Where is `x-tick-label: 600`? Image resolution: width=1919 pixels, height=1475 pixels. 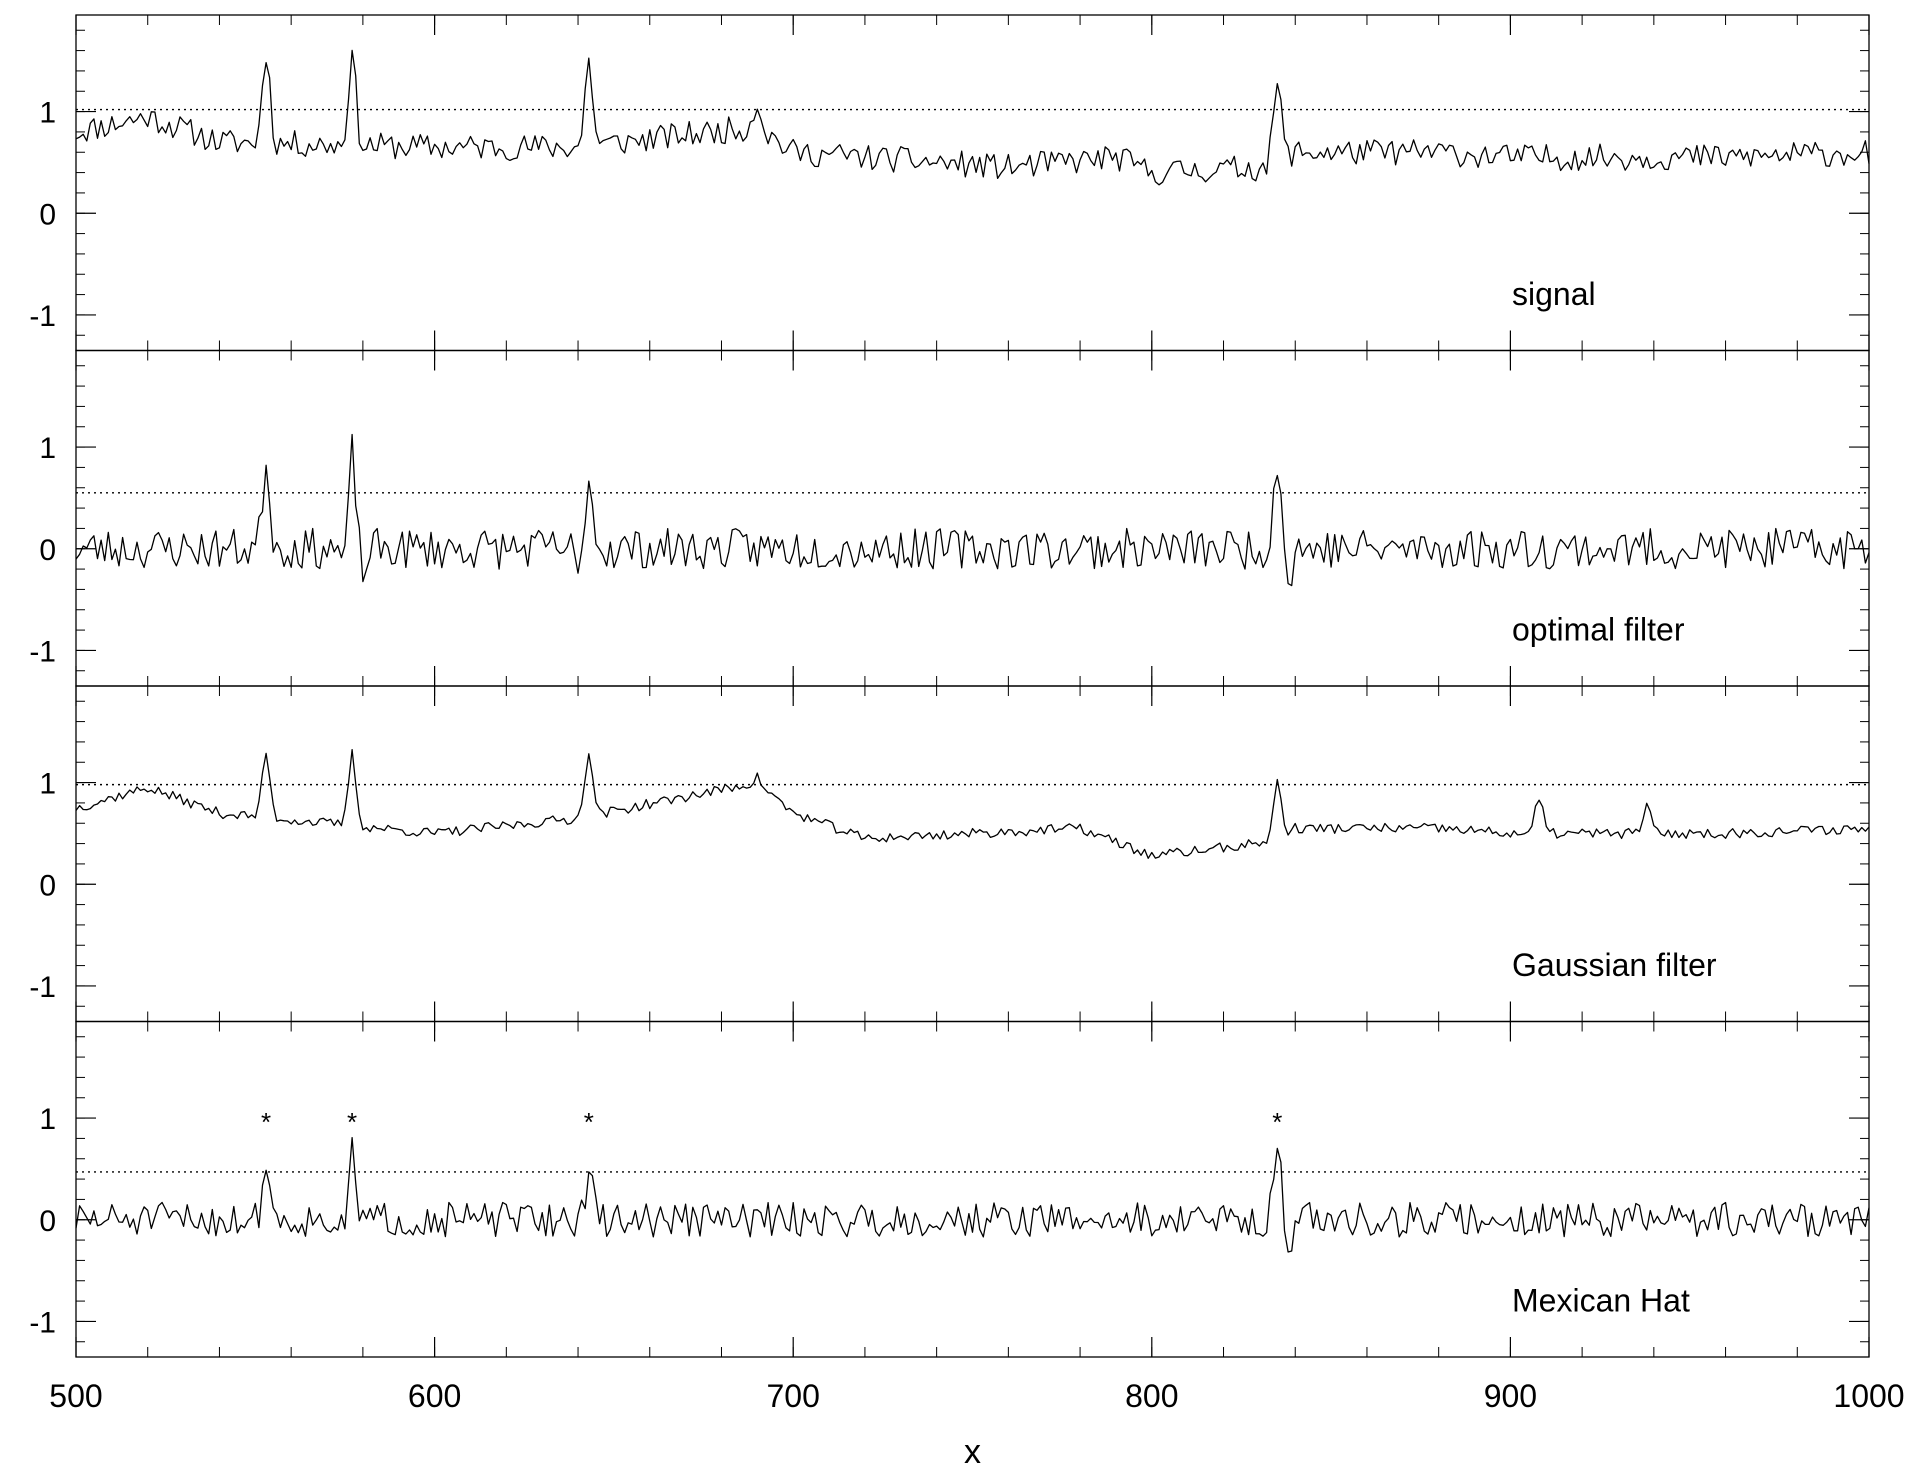 x-tick-label: 600 is located at coordinates (434, 1396).